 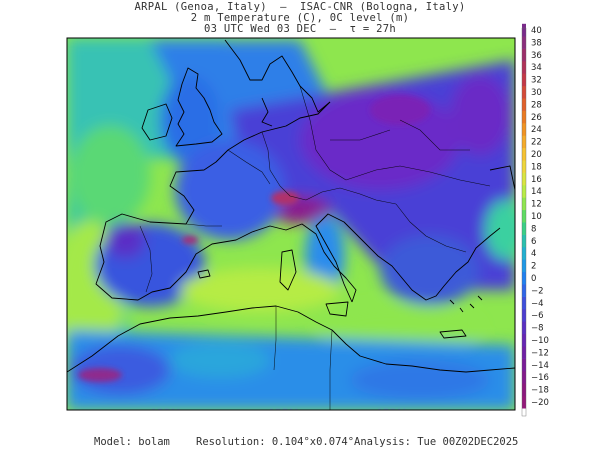 What do you see at coordinates (533, 242) in the screenshot?
I see `colorbar-label: 6` at bounding box center [533, 242].